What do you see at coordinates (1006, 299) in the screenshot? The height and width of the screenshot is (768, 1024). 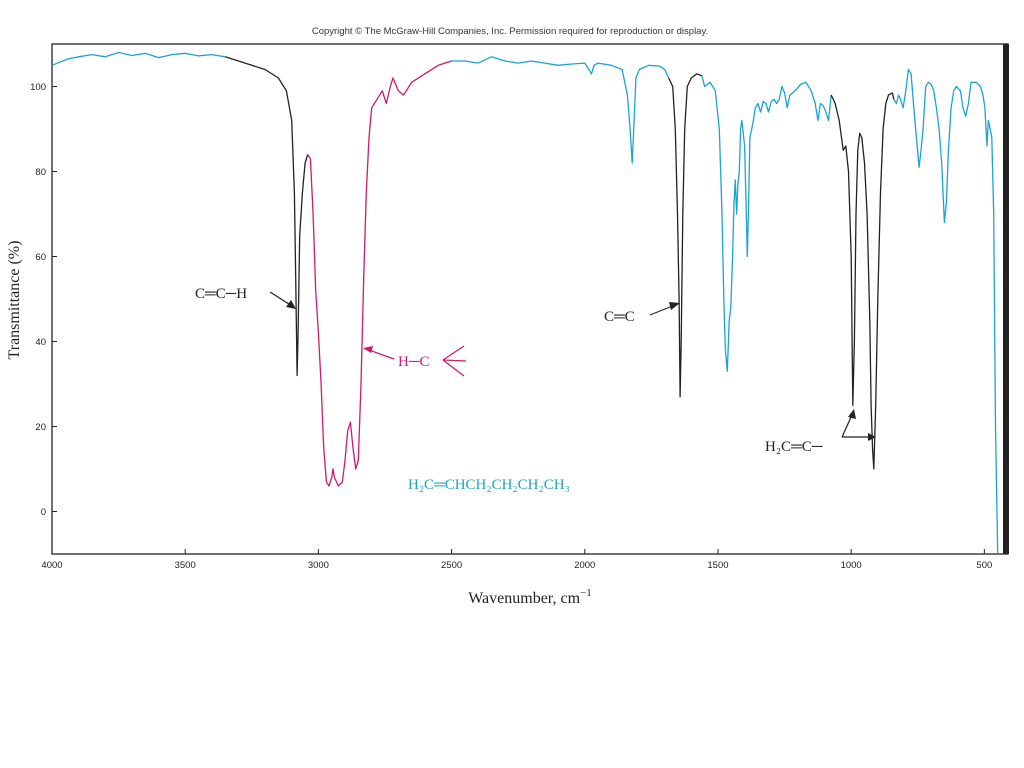 I see `plot-right-edge-bar` at bounding box center [1006, 299].